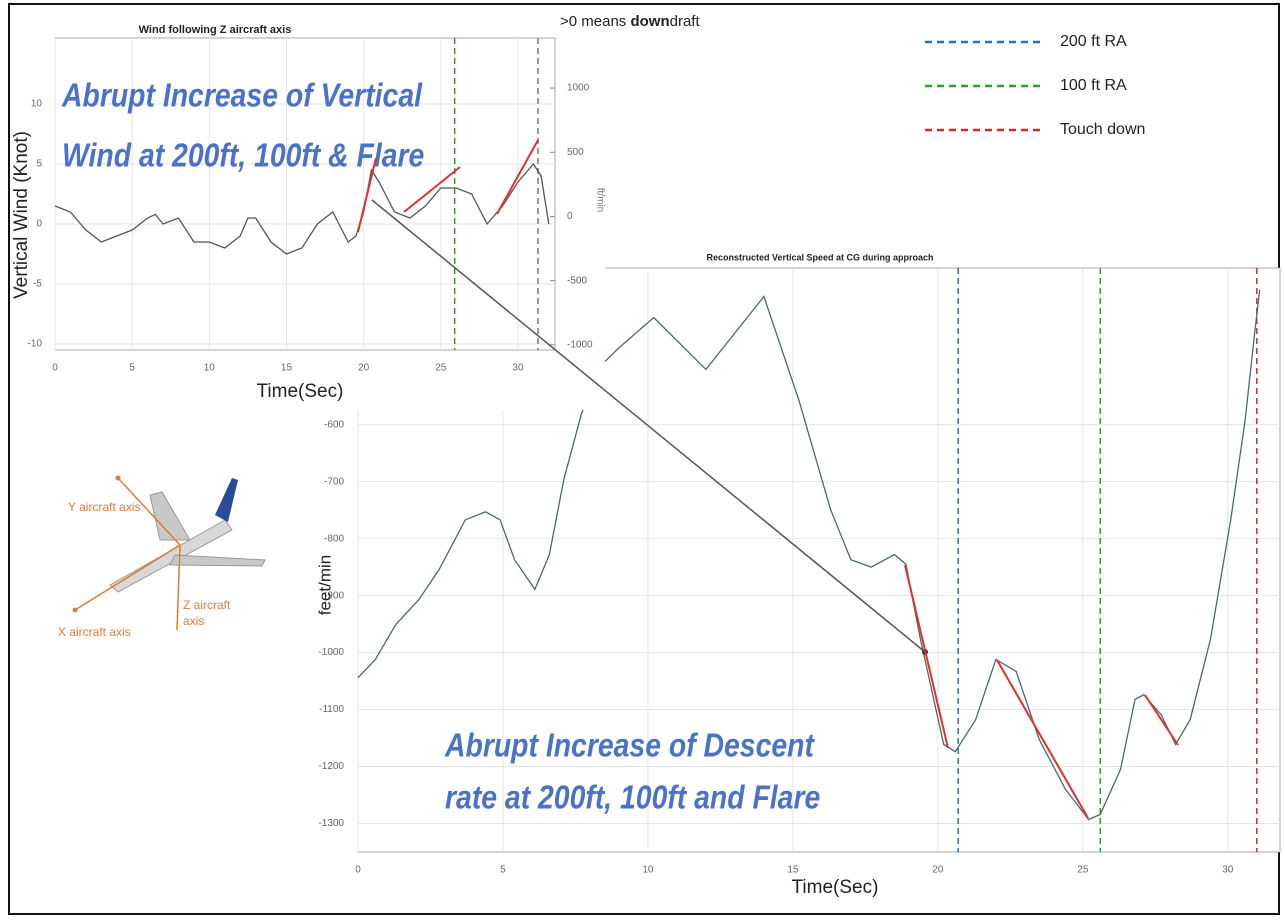 This screenshot has height=923, width=1285. I want to click on fuselage, so click(171, 556).